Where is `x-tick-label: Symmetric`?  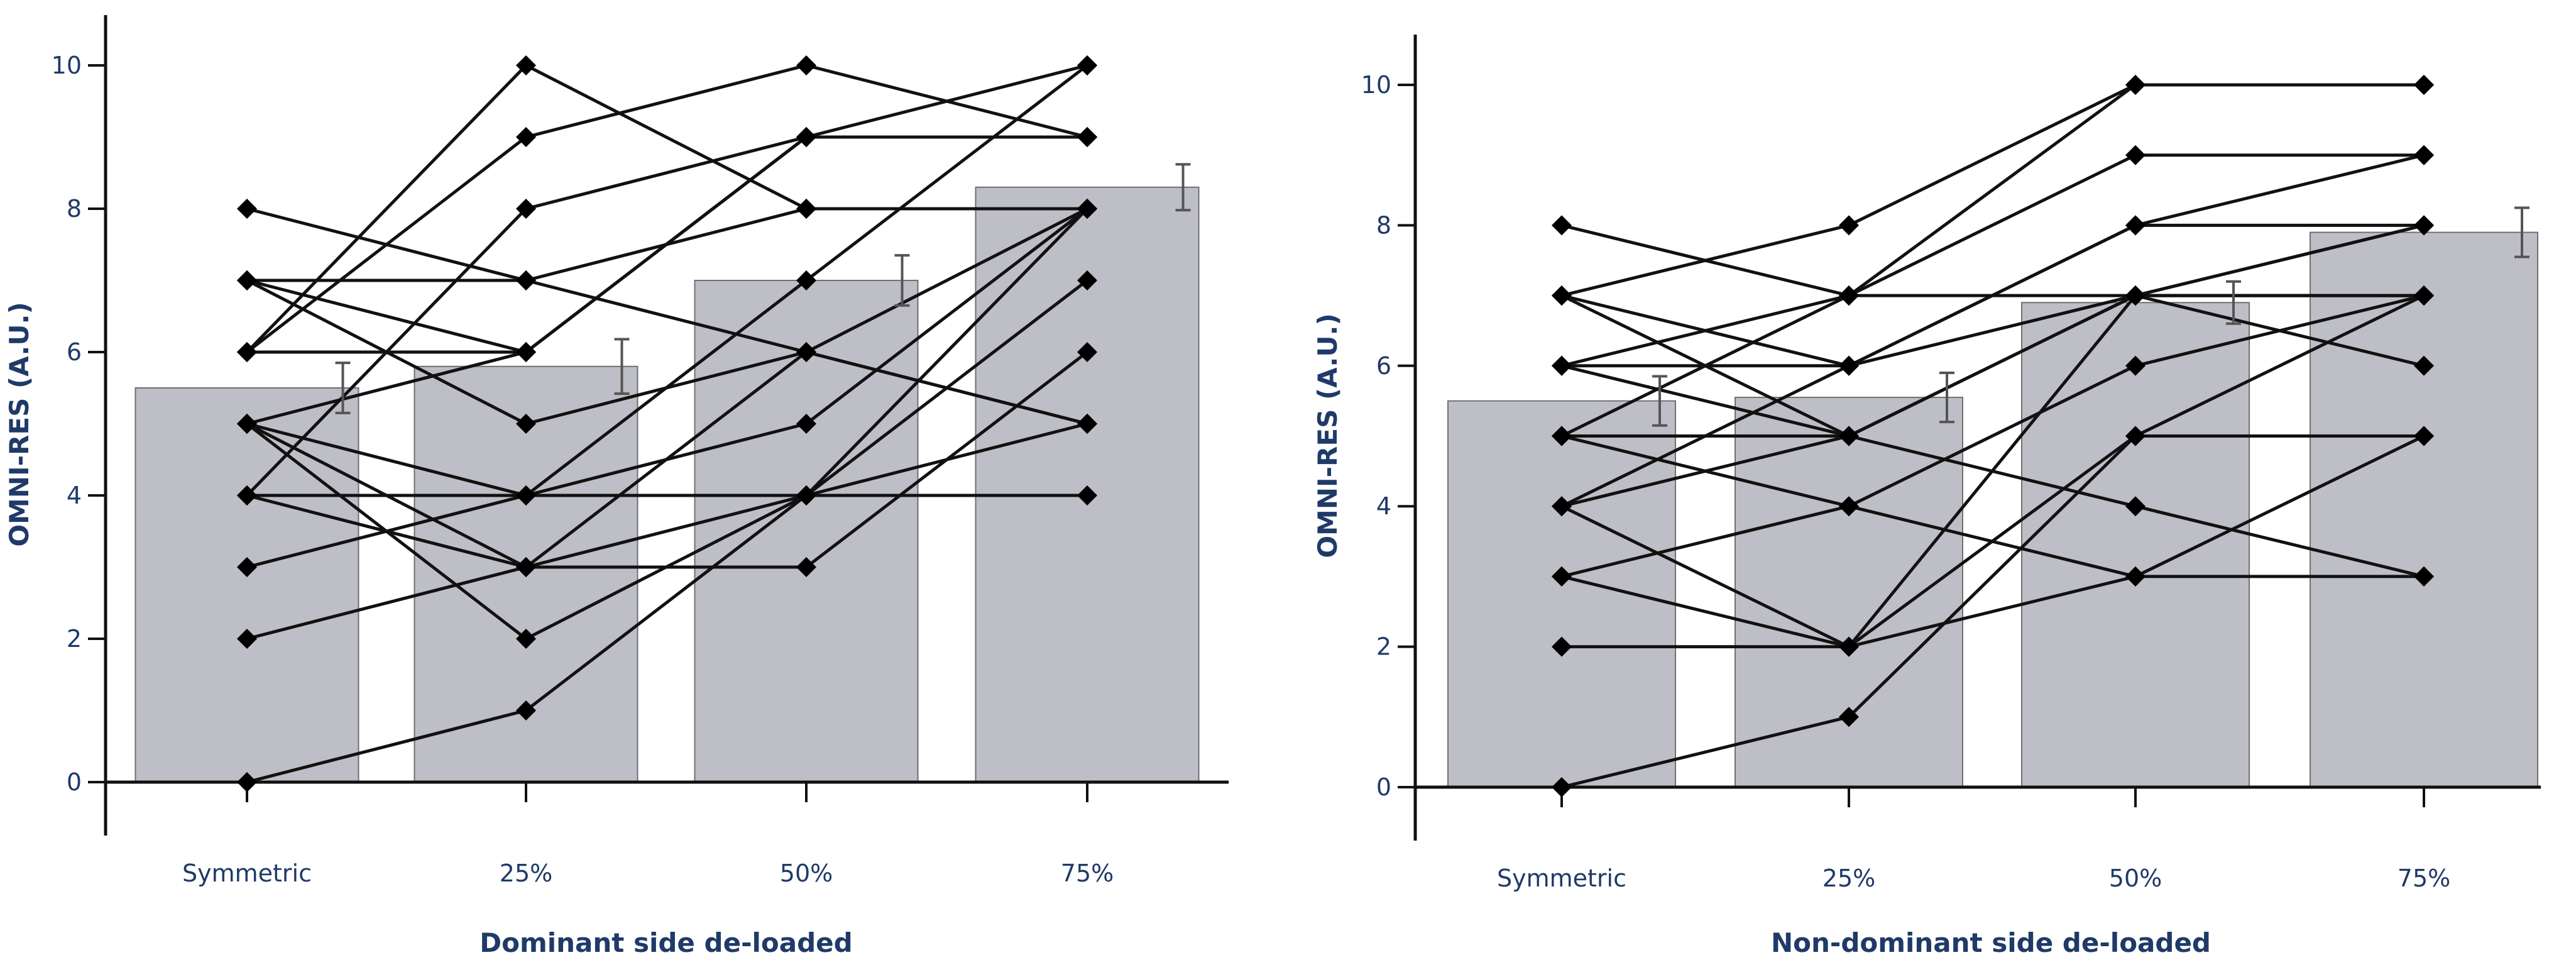 x-tick-label: Symmetric is located at coordinates (247, 873).